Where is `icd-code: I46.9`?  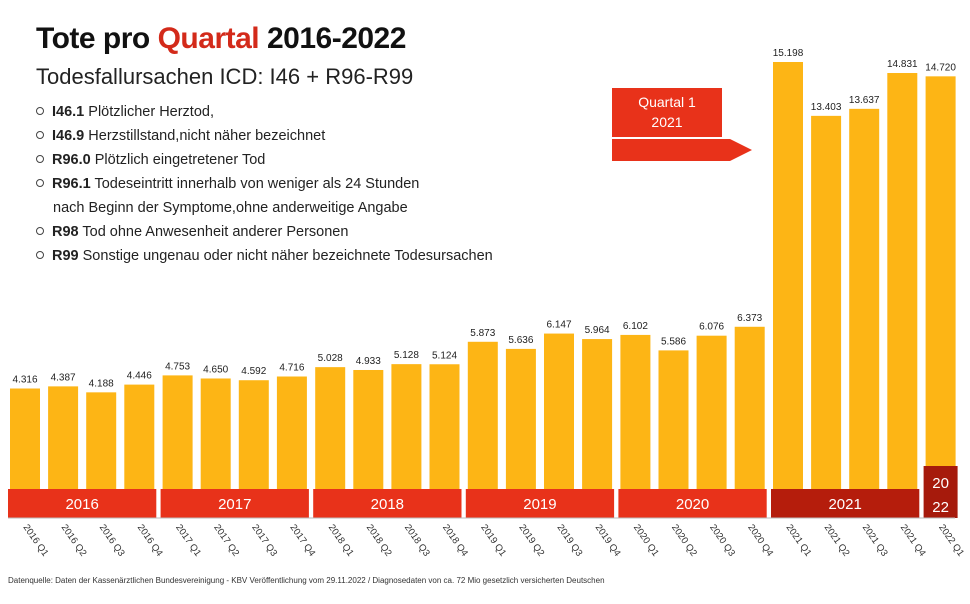
icd-code: I46.9 is located at coordinates (68, 136).